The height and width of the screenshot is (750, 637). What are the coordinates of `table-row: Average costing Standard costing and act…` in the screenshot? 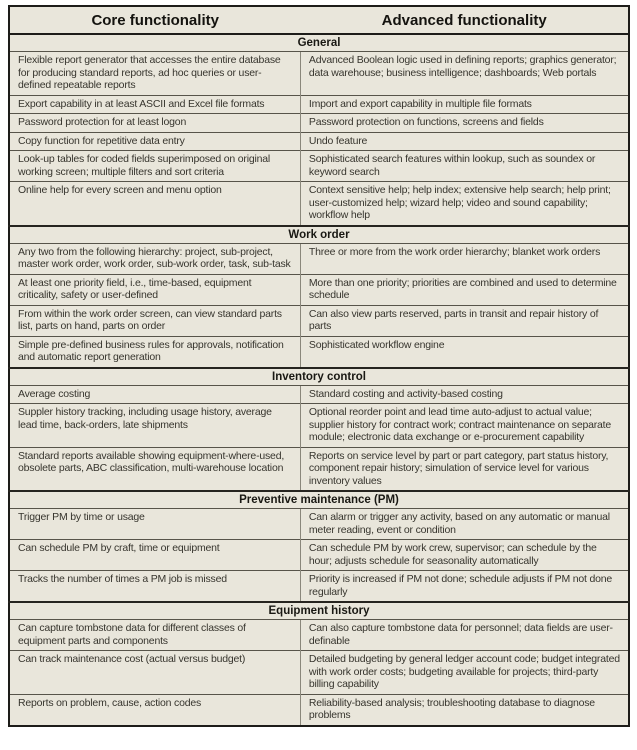 It's located at (319, 394).